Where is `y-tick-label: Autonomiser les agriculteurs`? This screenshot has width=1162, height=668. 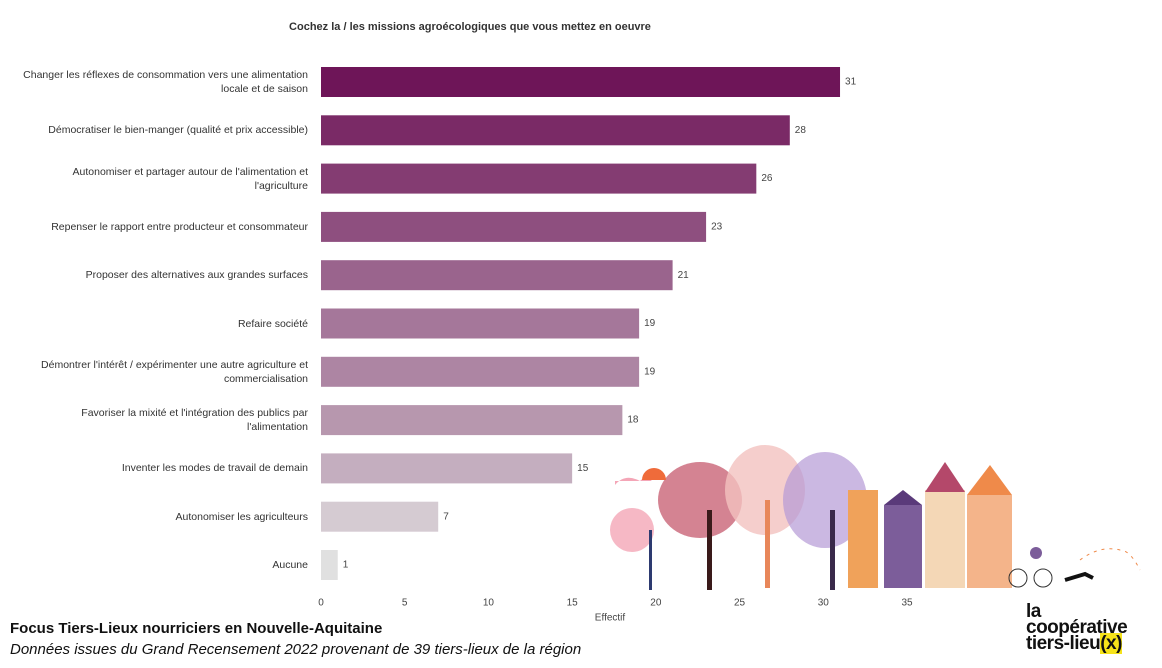 y-tick-label: Autonomiser les agriculteurs is located at coordinates (241, 516).